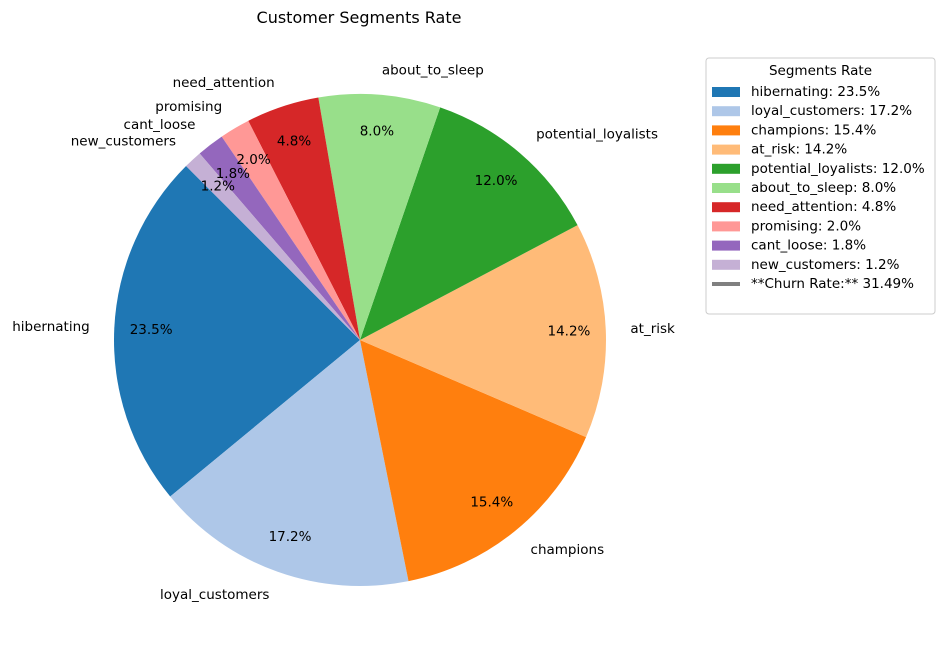 The image size is (945, 658). Describe the element at coordinates (151, 330) in the screenshot. I see `slice-percent-hibernating: 23.5%` at that location.